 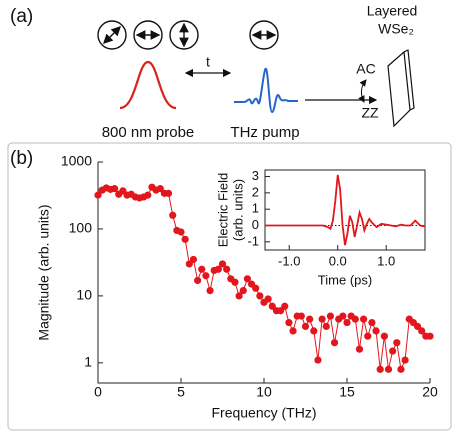 What do you see at coordinates (81, 228) in the screenshot?
I see `y-tick-label: 100` at bounding box center [81, 228].